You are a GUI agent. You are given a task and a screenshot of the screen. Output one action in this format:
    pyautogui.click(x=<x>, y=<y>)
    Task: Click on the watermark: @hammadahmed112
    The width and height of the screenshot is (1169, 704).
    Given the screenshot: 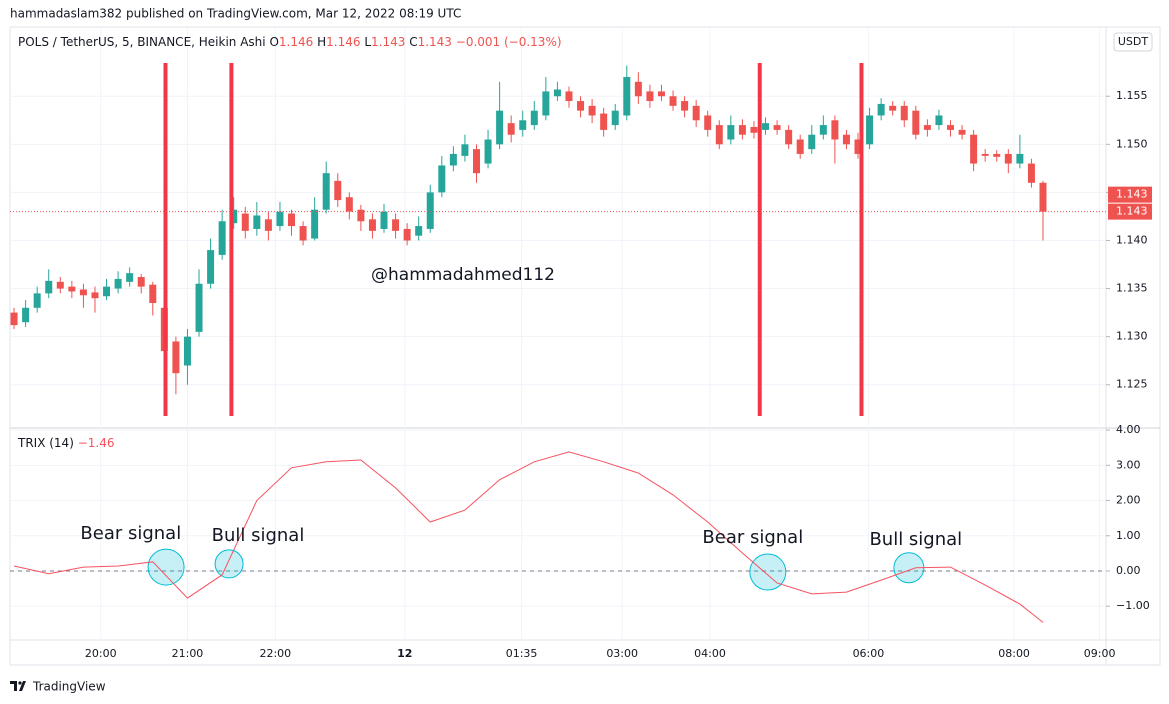 What is the action you would take?
    pyautogui.click(x=463, y=275)
    